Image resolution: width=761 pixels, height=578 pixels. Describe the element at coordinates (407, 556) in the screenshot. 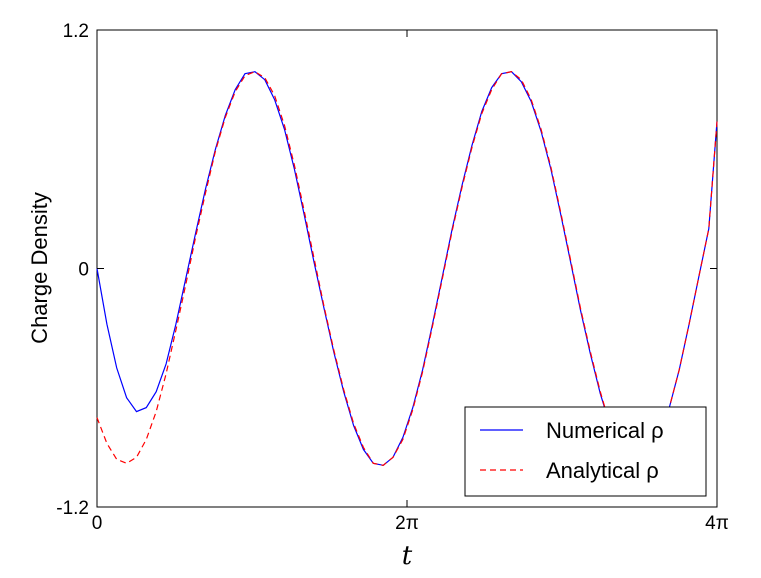

I see `x-axis-label: t` at that location.